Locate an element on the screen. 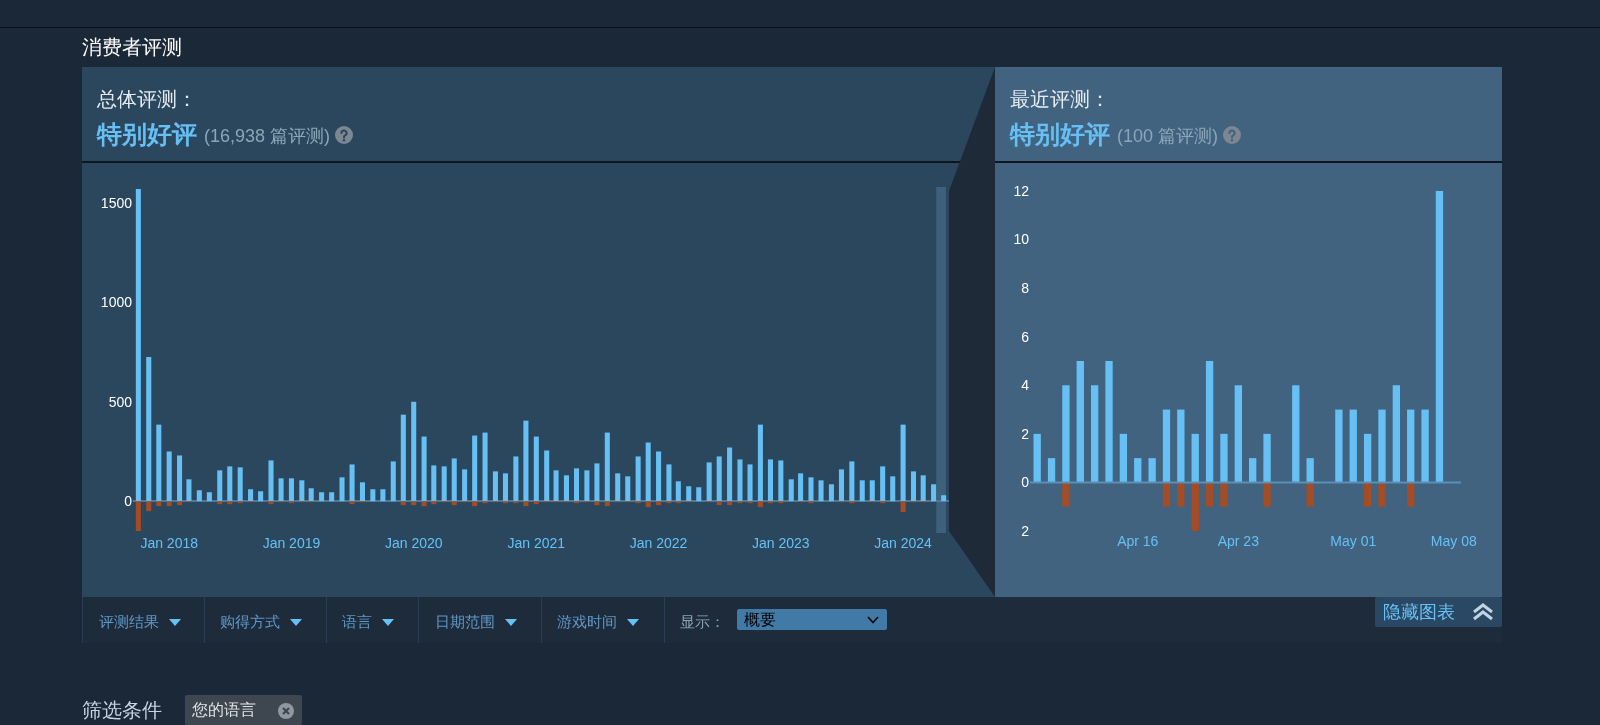 The width and height of the screenshot is (1600, 725). y-tick-label: 1500 is located at coordinates (116, 202).